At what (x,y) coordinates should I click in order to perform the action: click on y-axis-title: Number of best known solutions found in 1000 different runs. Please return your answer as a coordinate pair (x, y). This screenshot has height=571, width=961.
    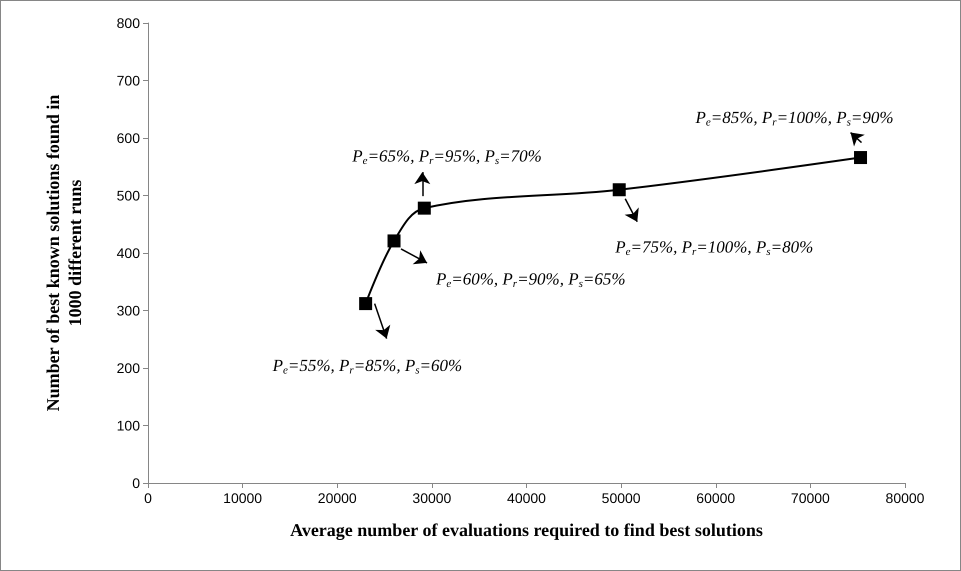
    Looking at the image, I should click on (64, 253).